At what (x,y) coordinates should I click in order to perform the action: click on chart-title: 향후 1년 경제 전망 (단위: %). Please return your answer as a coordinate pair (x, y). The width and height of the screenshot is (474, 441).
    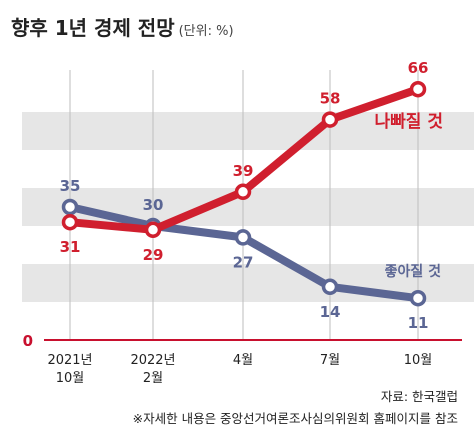
    Looking at the image, I should click on (122, 26).